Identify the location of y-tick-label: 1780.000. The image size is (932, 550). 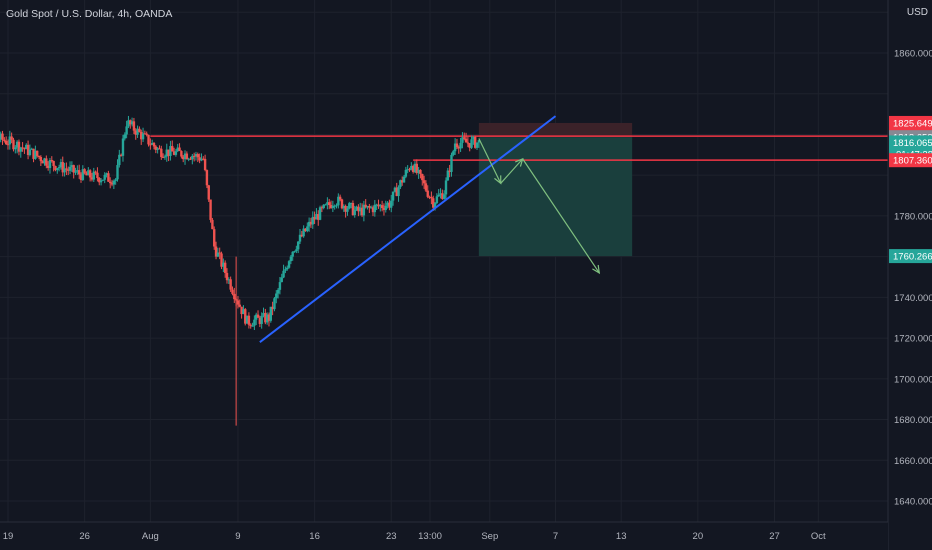
(913, 216).